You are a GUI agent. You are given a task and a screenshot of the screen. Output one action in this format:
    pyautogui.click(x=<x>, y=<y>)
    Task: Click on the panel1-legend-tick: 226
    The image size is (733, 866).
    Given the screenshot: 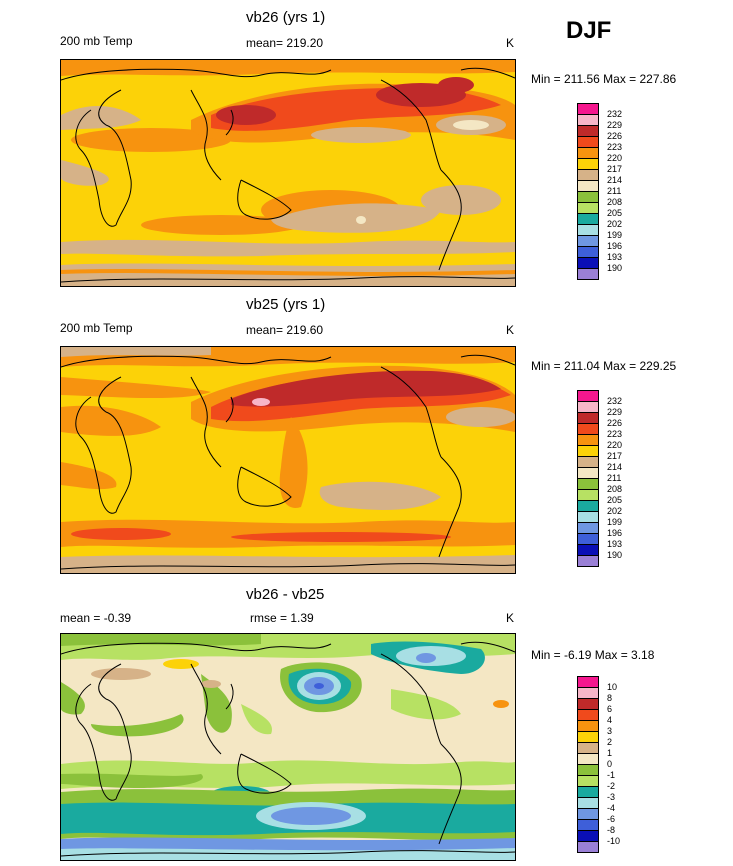 What is the action you would take?
    pyautogui.click(x=615, y=136)
    